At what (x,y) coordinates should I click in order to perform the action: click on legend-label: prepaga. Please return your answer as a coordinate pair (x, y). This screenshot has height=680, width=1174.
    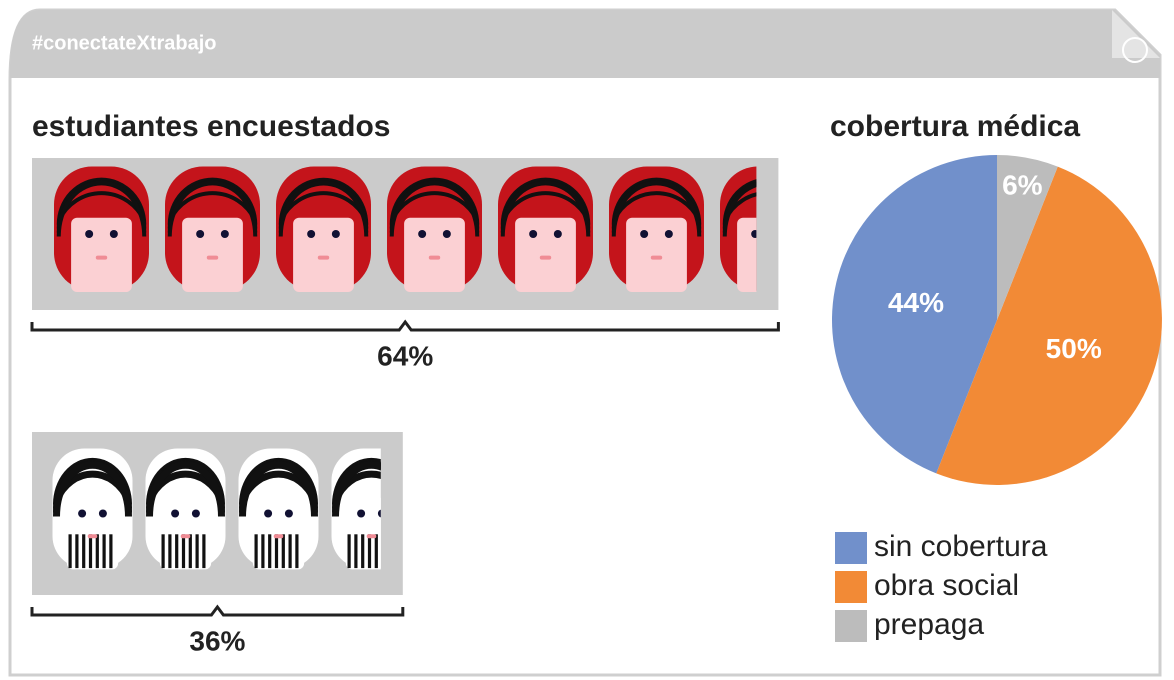
    Looking at the image, I should click on (929, 624).